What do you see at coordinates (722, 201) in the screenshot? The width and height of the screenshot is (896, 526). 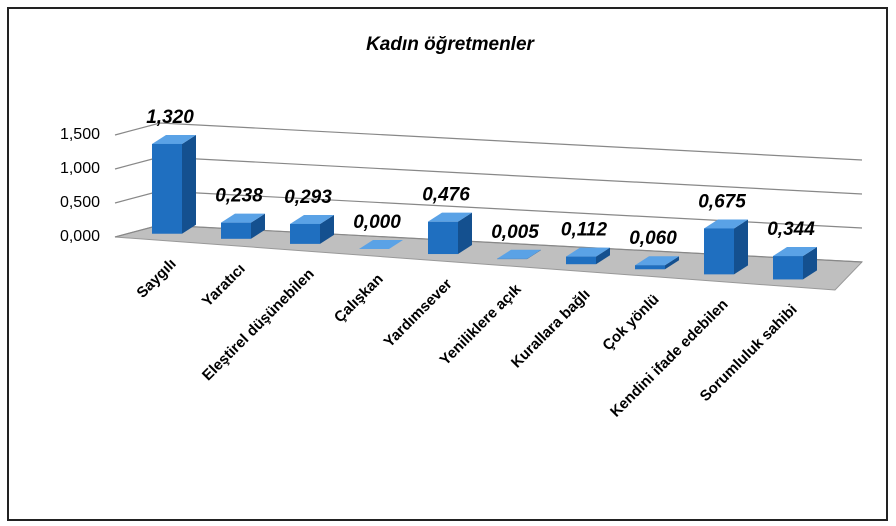 I see `value-label: 0,675` at bounding box center [722, 201].